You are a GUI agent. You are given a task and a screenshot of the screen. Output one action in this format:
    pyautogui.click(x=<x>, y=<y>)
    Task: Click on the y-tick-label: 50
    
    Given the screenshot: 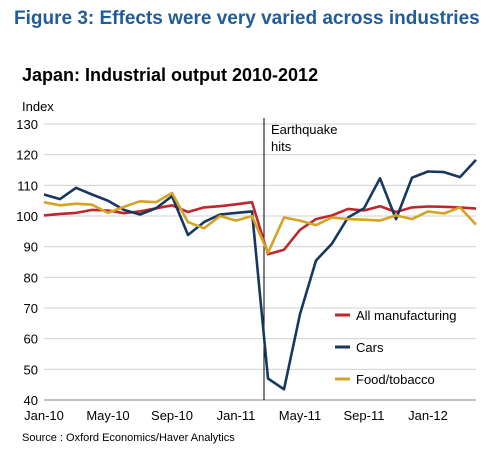 What is the action you would take?
    pyautogui.click(x=31, y=369)
    